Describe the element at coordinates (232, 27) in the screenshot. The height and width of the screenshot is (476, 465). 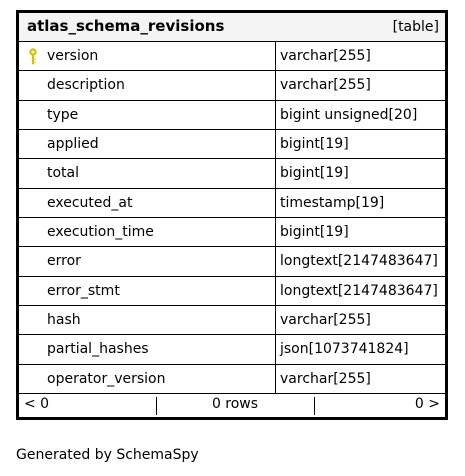
I see `table-header: atlas_schema_revisions [table]` at that location.